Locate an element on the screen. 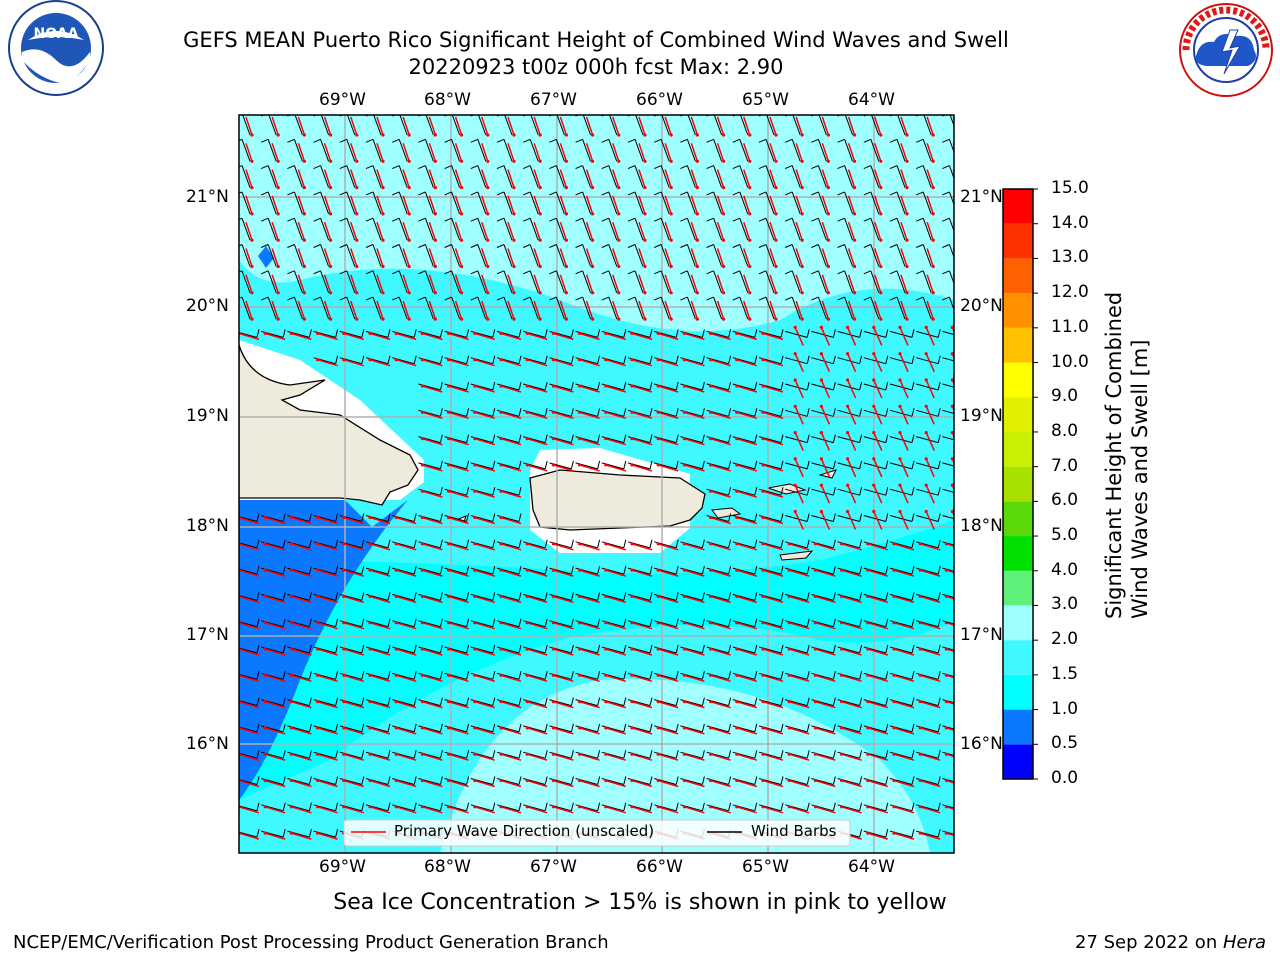 This screenshot has width=1280, height=960. legend-wave-direction-label: Primary Wave Direction (unscaled) is located at coordinates (524, 831).